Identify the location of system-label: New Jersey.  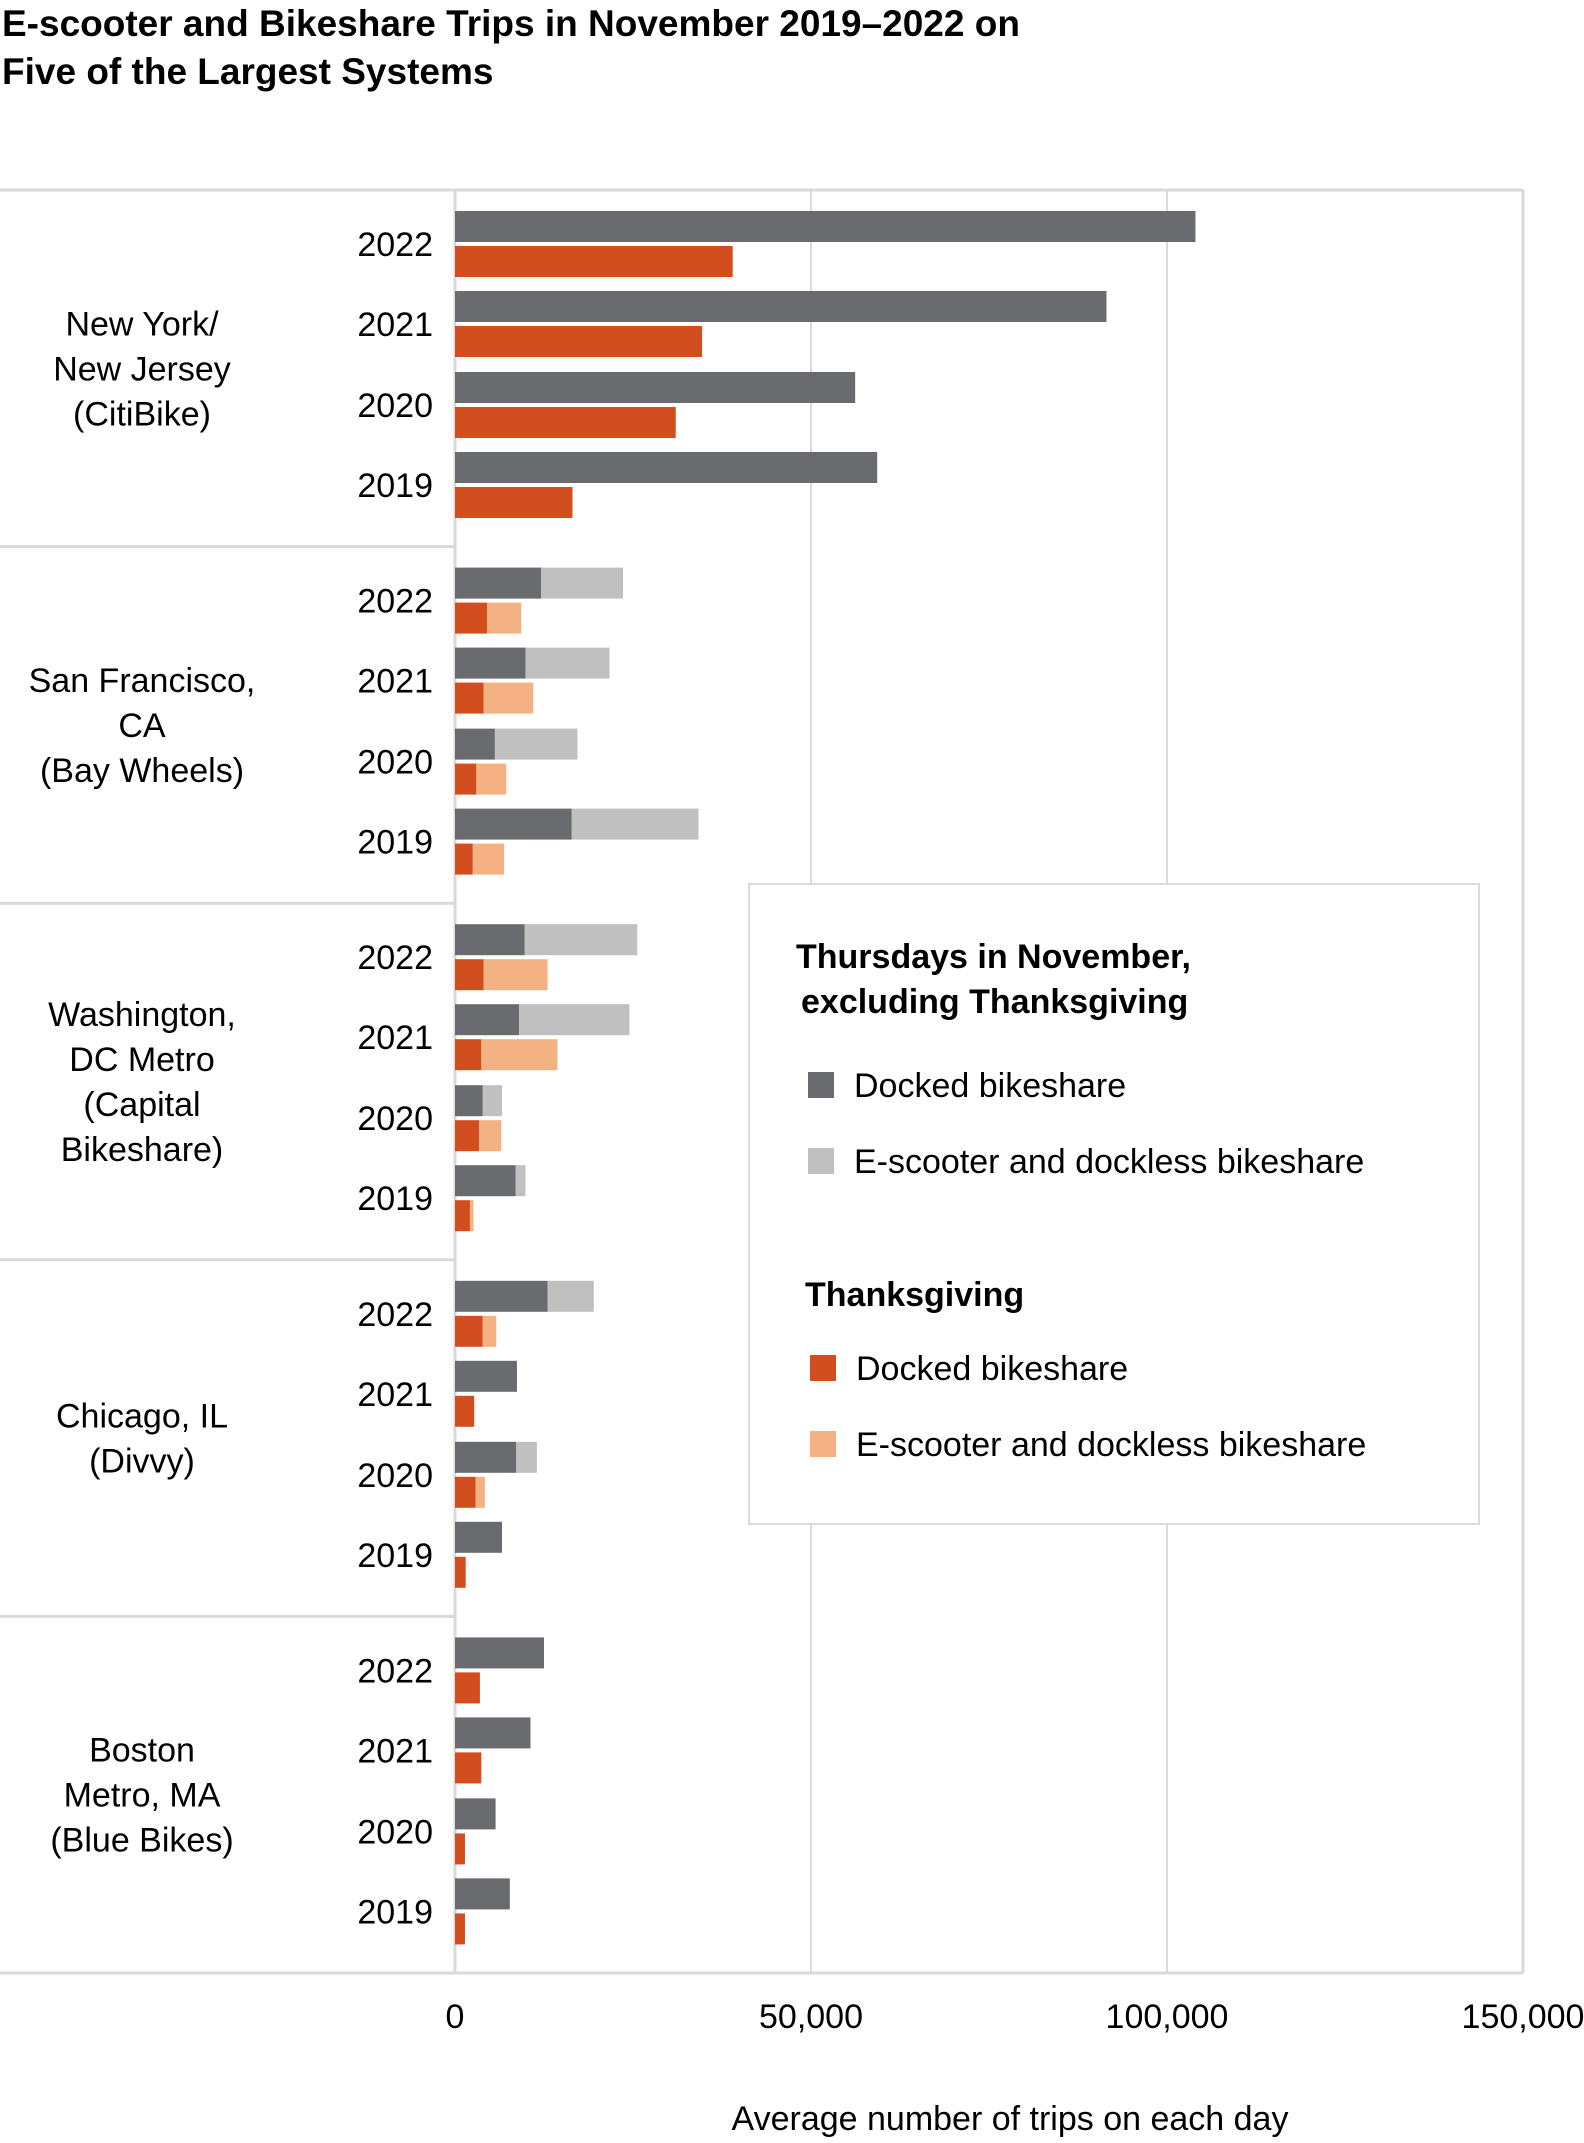
(142, 369).